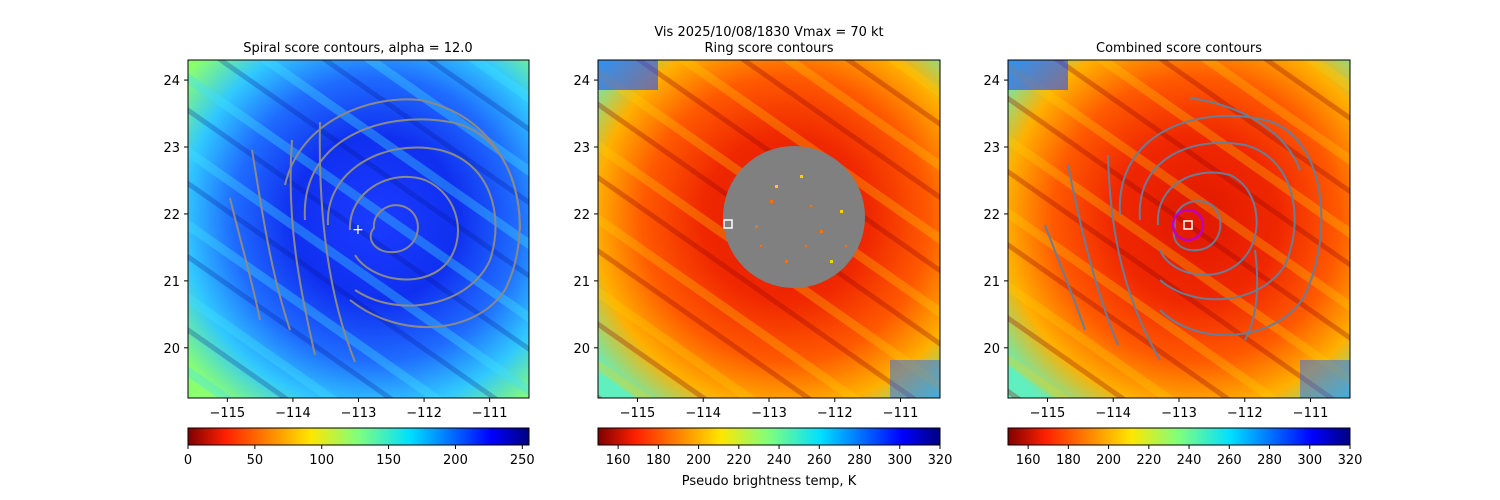 Image resolution: width=1500 pixels, height=500 pixels. I want to click on panel-title: Spiral score contours, alpha = 12.0, so click(357, 48).